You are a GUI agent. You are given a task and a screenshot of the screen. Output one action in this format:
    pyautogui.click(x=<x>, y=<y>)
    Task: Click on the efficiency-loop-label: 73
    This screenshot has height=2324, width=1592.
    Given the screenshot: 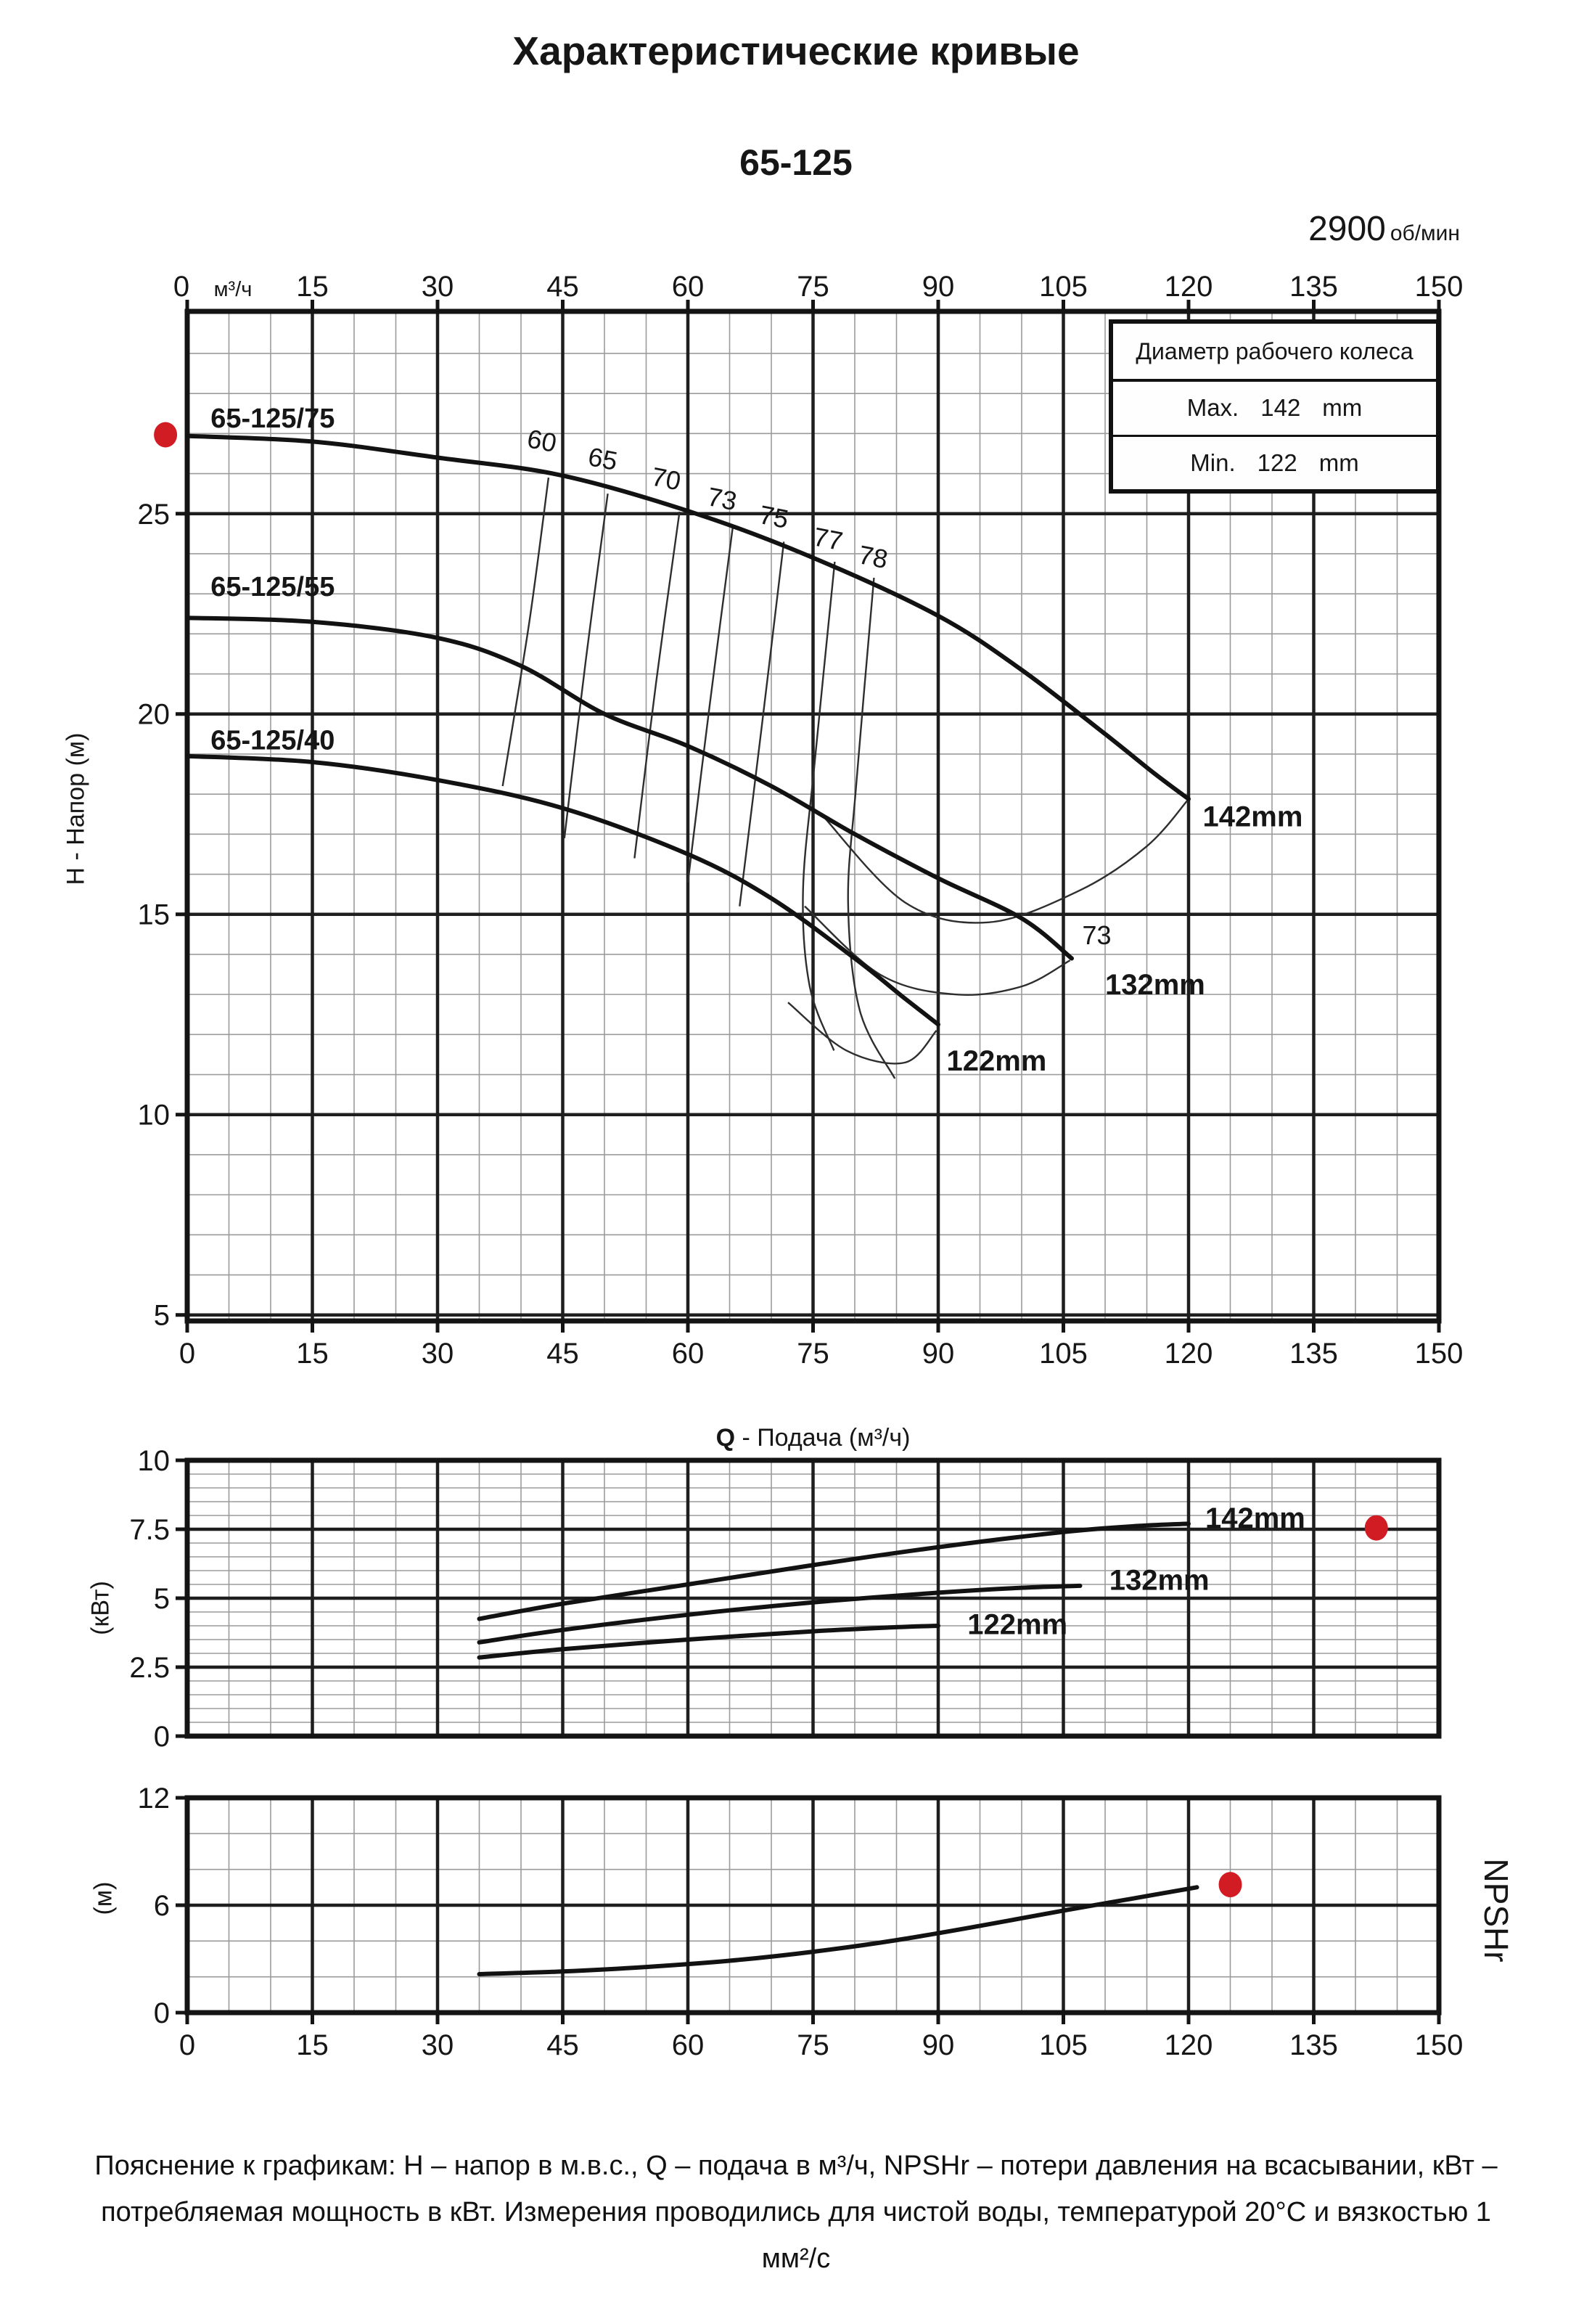 What is the action you would take?
    pyautogui.click(x=1096, y=935)
    